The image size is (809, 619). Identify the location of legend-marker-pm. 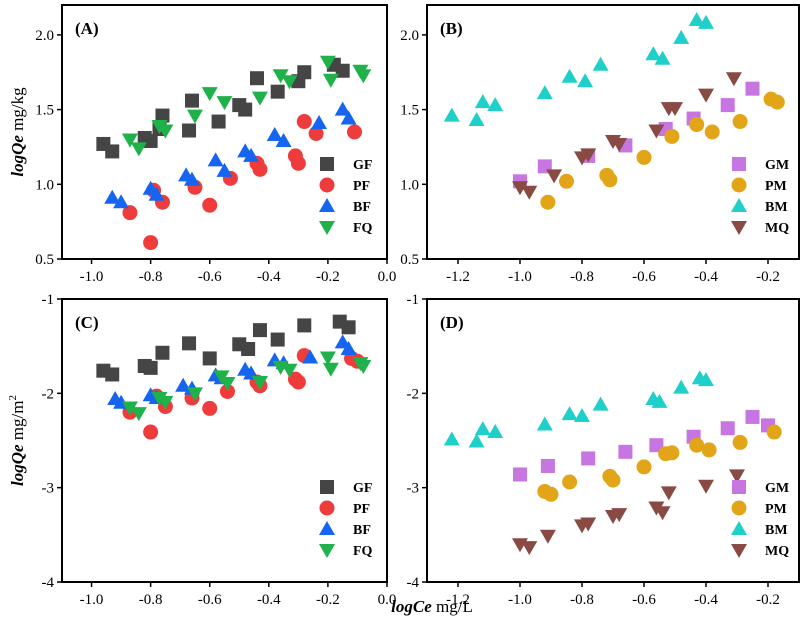
(739, 508).